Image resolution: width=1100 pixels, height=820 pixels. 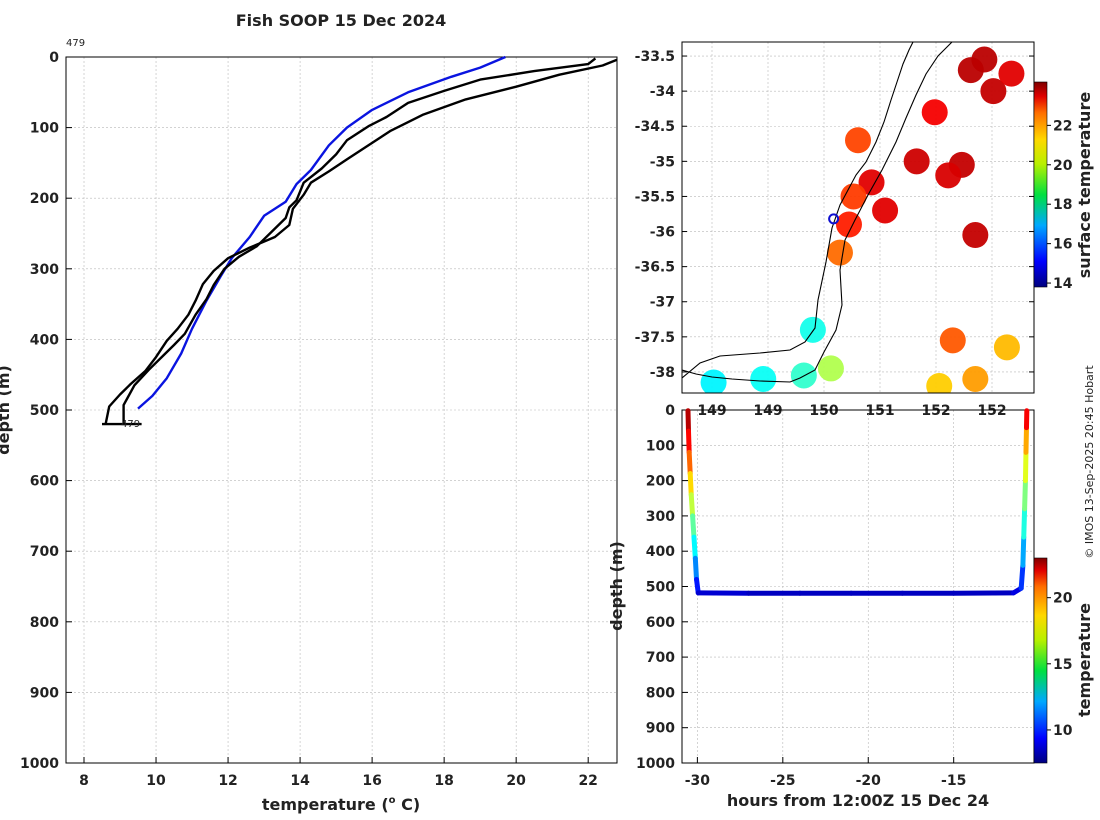 I want to click on profile-y-tick-label: 900, so click(x=44, y=693).